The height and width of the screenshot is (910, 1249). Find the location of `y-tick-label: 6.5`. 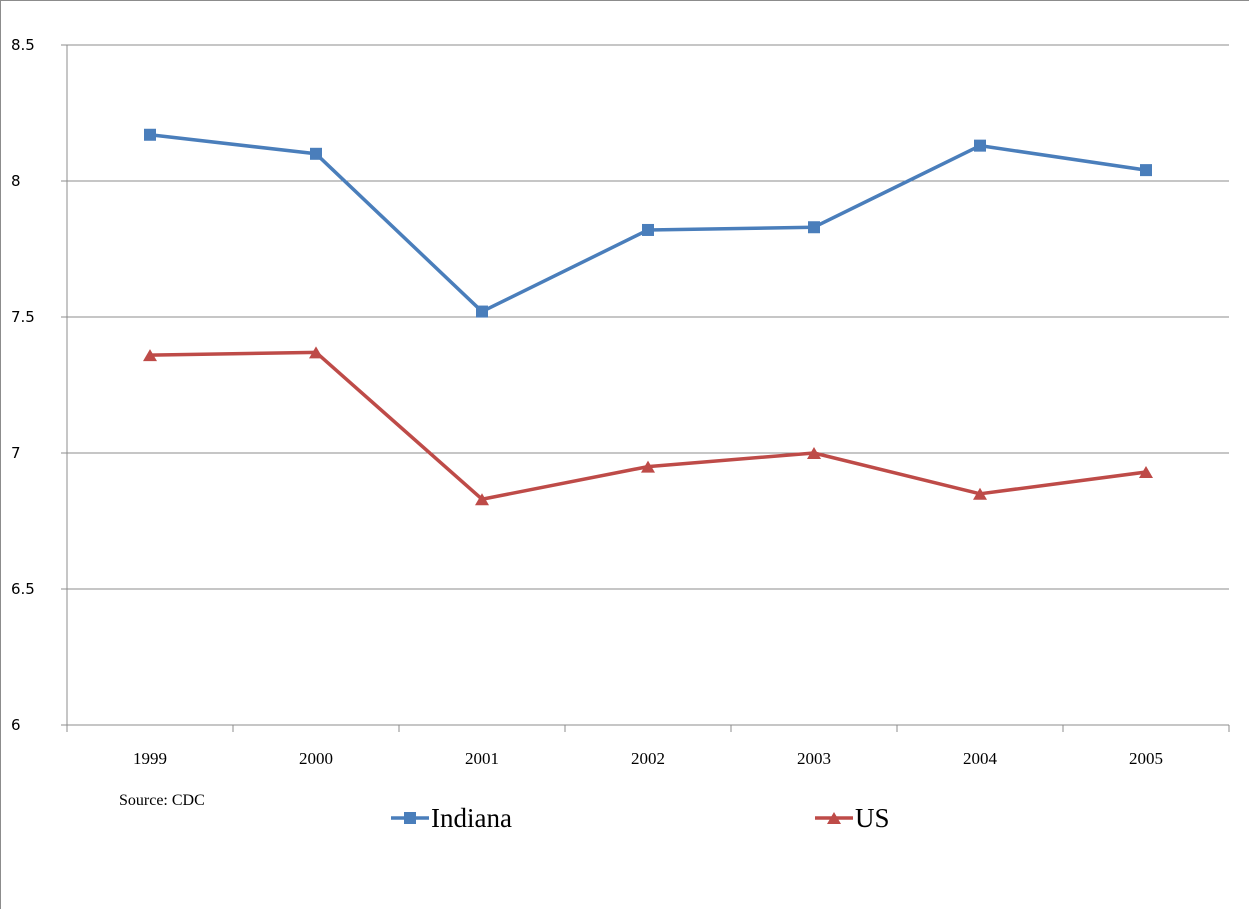

y-tick-label: 6.5 is located at coordinates (23, 589).